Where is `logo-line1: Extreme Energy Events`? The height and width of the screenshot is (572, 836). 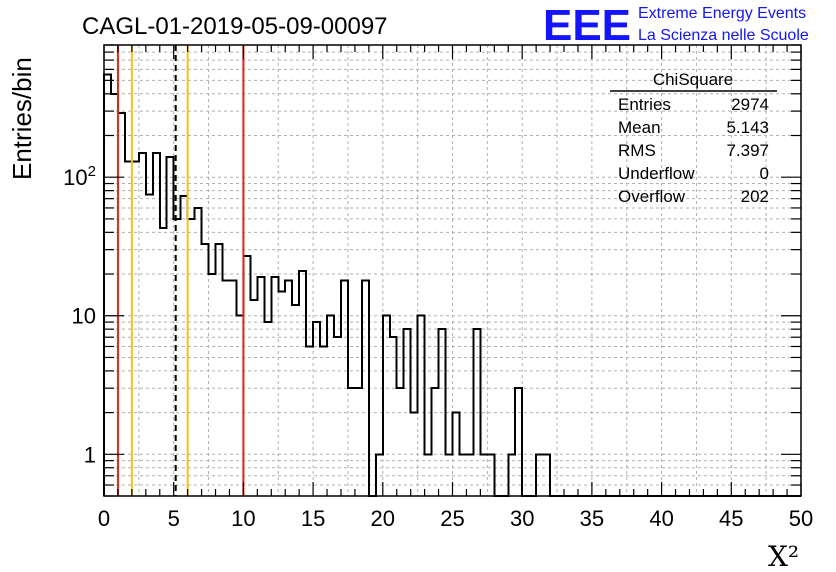 logo-line1: Extreme Energy Events is located at coordinates (722, 13).